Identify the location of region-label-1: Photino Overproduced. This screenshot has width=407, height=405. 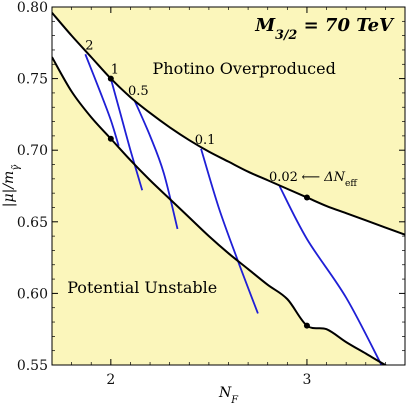
(244, 68).